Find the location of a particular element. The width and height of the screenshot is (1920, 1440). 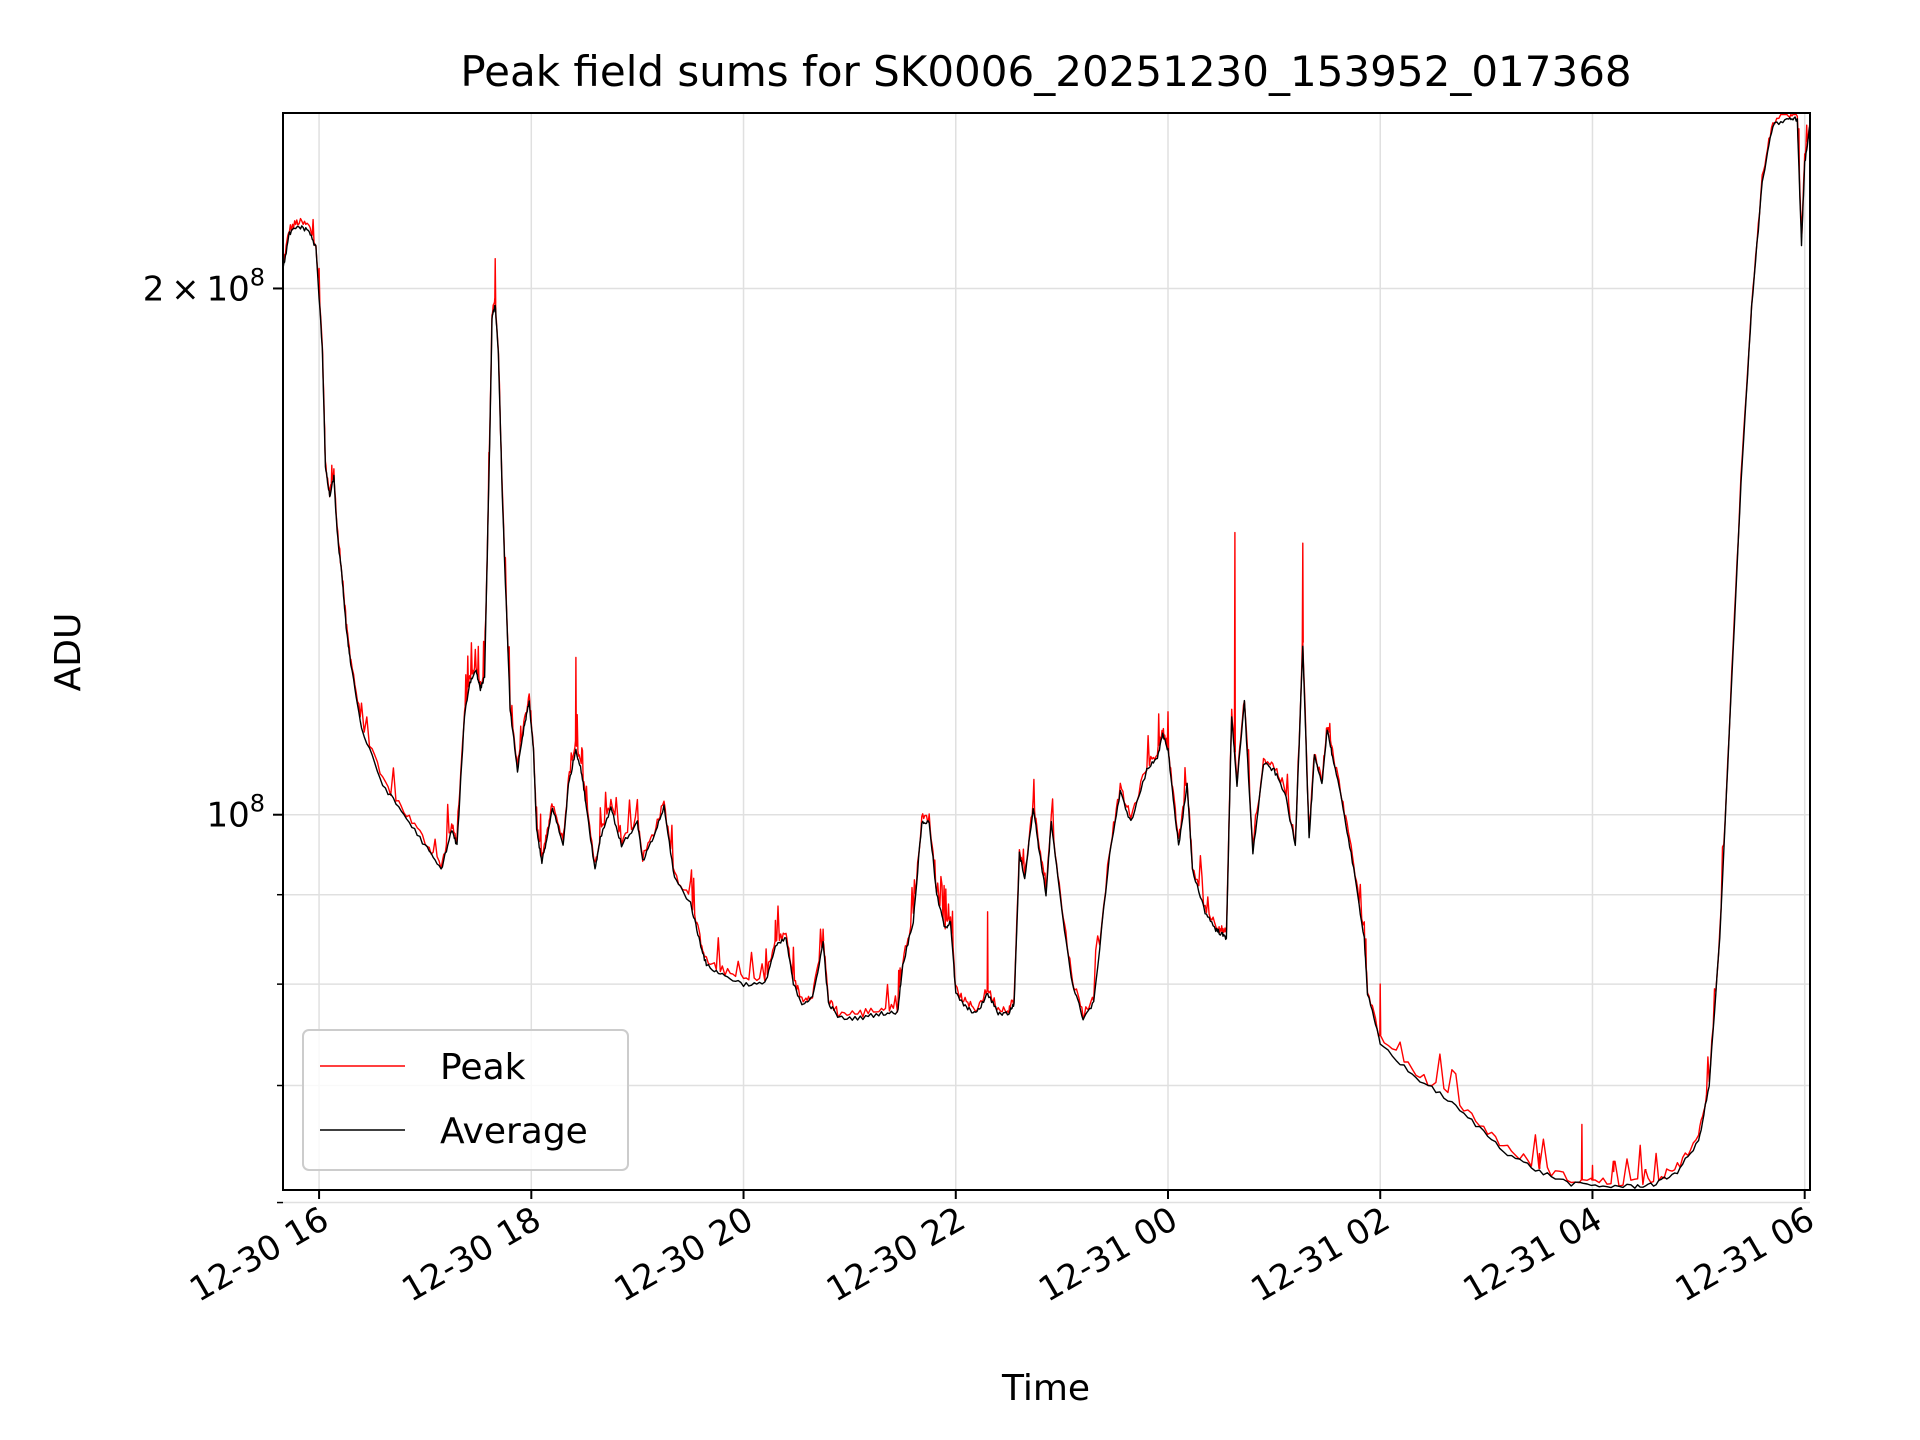

legend-box is located at coordinates (465, 1100).